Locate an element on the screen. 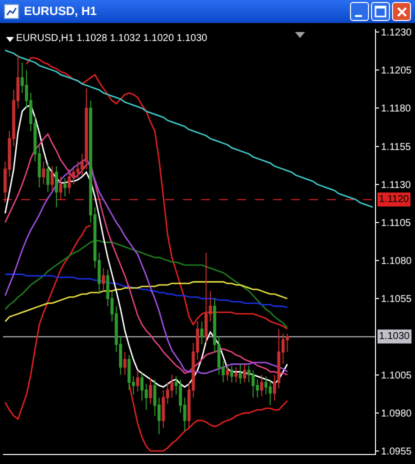 The width and height of the screenshot is (415, 464). y-tick-label: 1.1230 is located at coordinates (396, 33).